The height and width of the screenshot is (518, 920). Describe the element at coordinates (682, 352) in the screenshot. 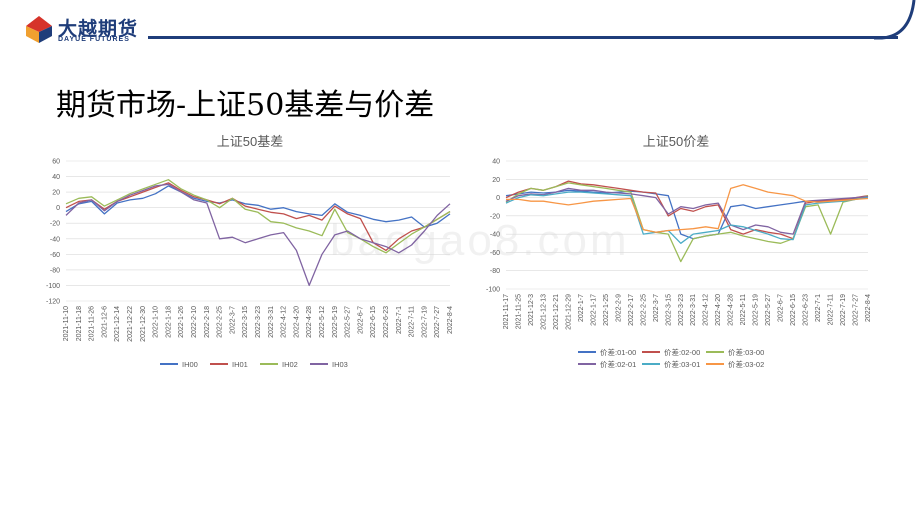

I see `legend-label: 价差:02-00` at that location.